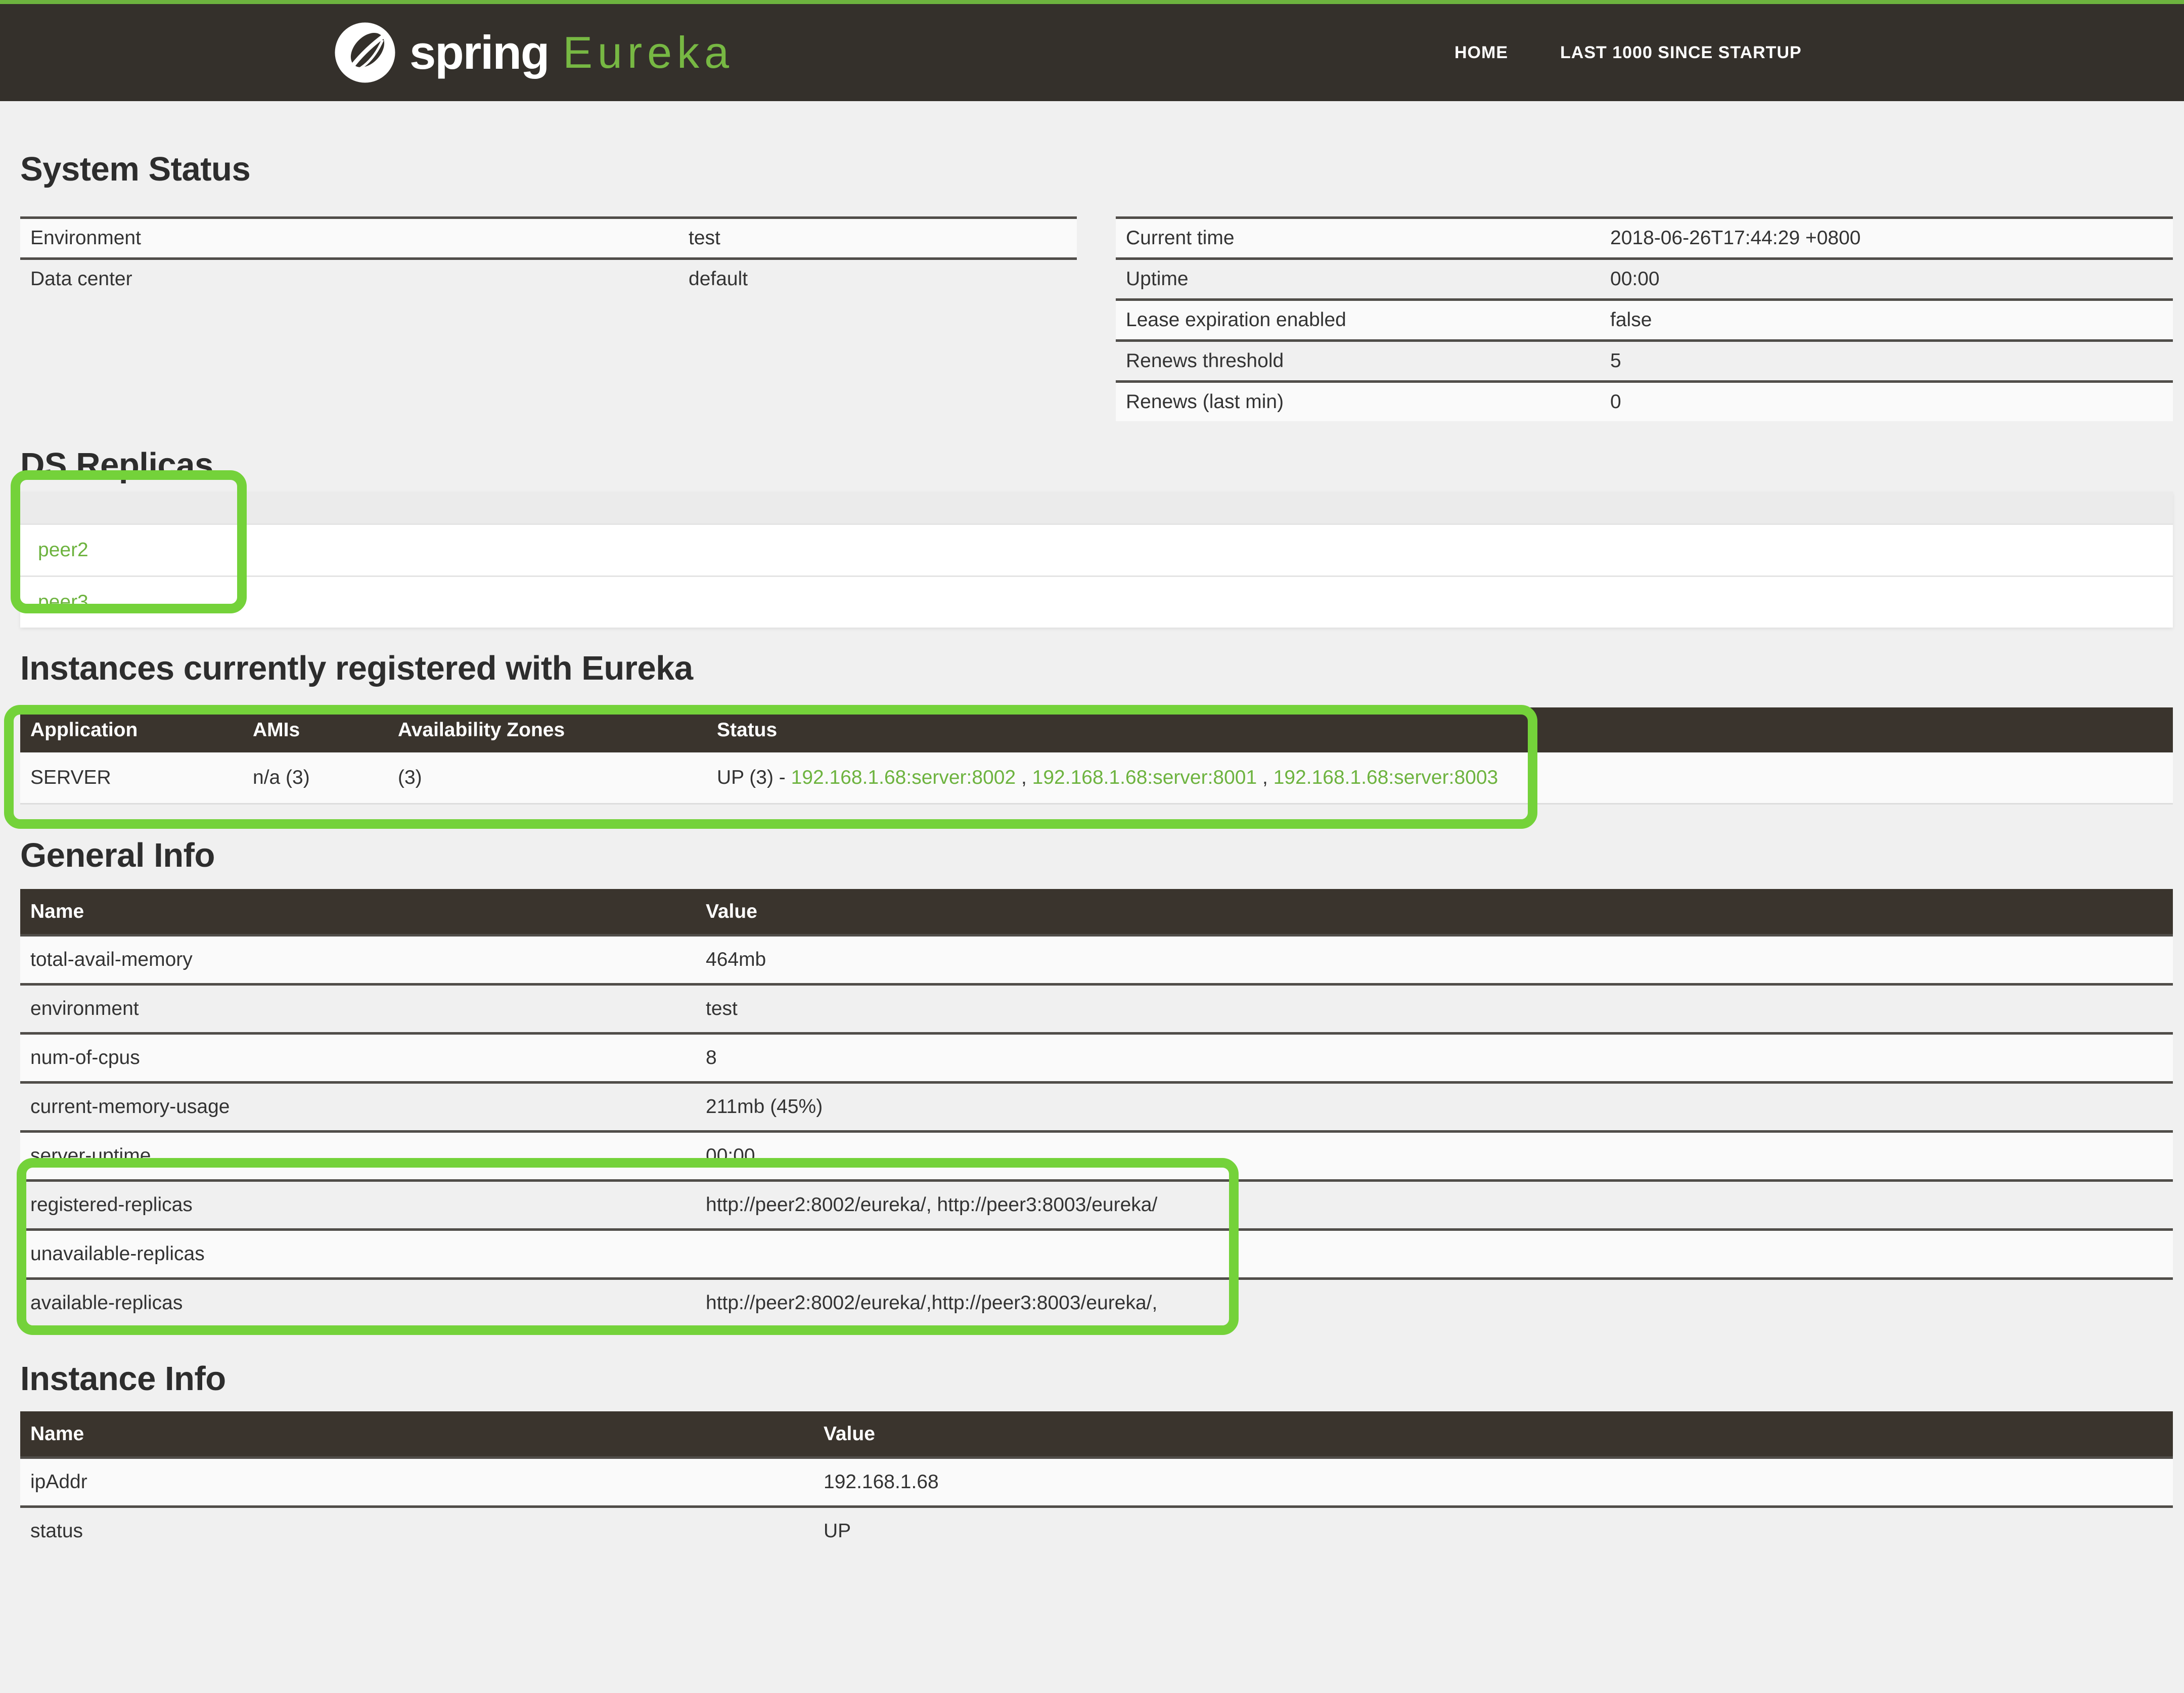  What do you see at coordinates (365, 52) in the screenshot?
I see `spring-logo-icon` at bounding box center [365, 52].